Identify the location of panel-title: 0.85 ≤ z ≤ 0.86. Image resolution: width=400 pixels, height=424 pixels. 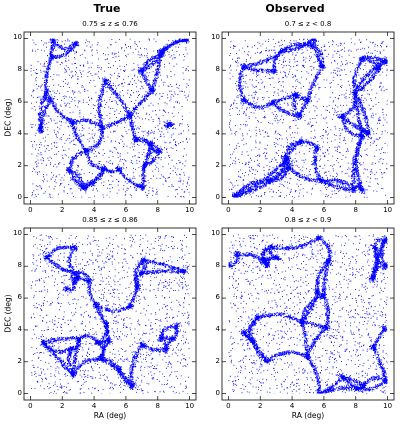
(110, 220).